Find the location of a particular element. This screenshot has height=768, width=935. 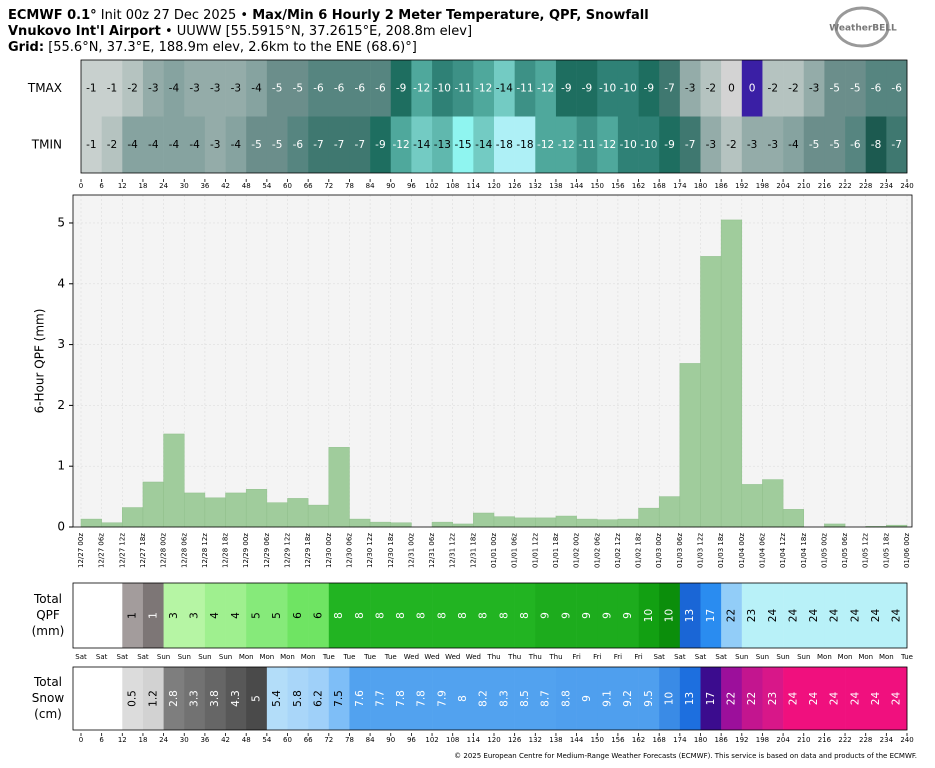

temp-label: -2 is located at coordinates (773, 88).